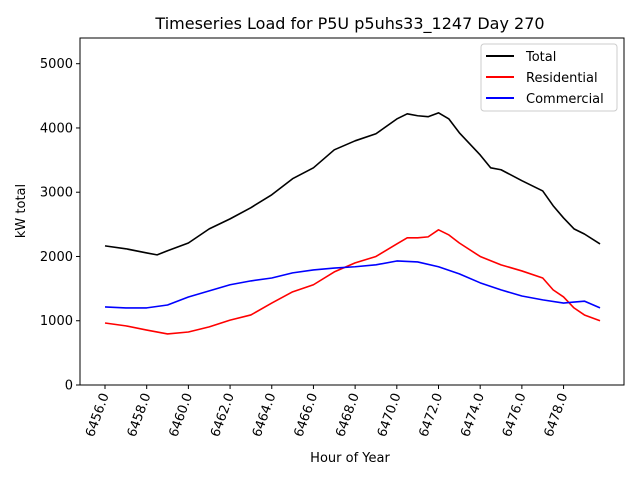 This screenshot has height=480, width=640. I want to click on legend-label-commercial: Commercial, so click(565, 99).